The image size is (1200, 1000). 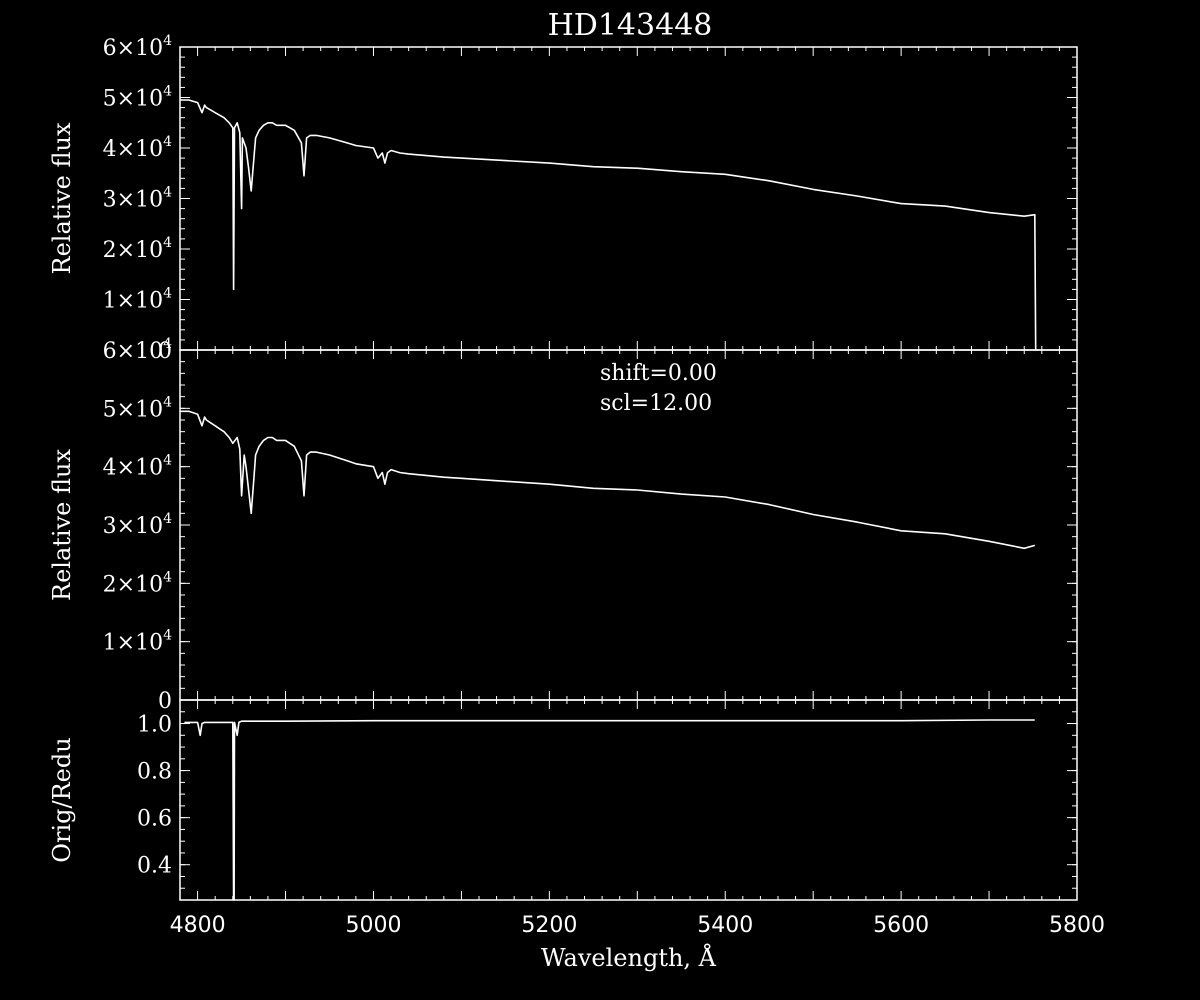 I want to click on x-axis-label: Wavelength, Å, so click(x=629, y=957).